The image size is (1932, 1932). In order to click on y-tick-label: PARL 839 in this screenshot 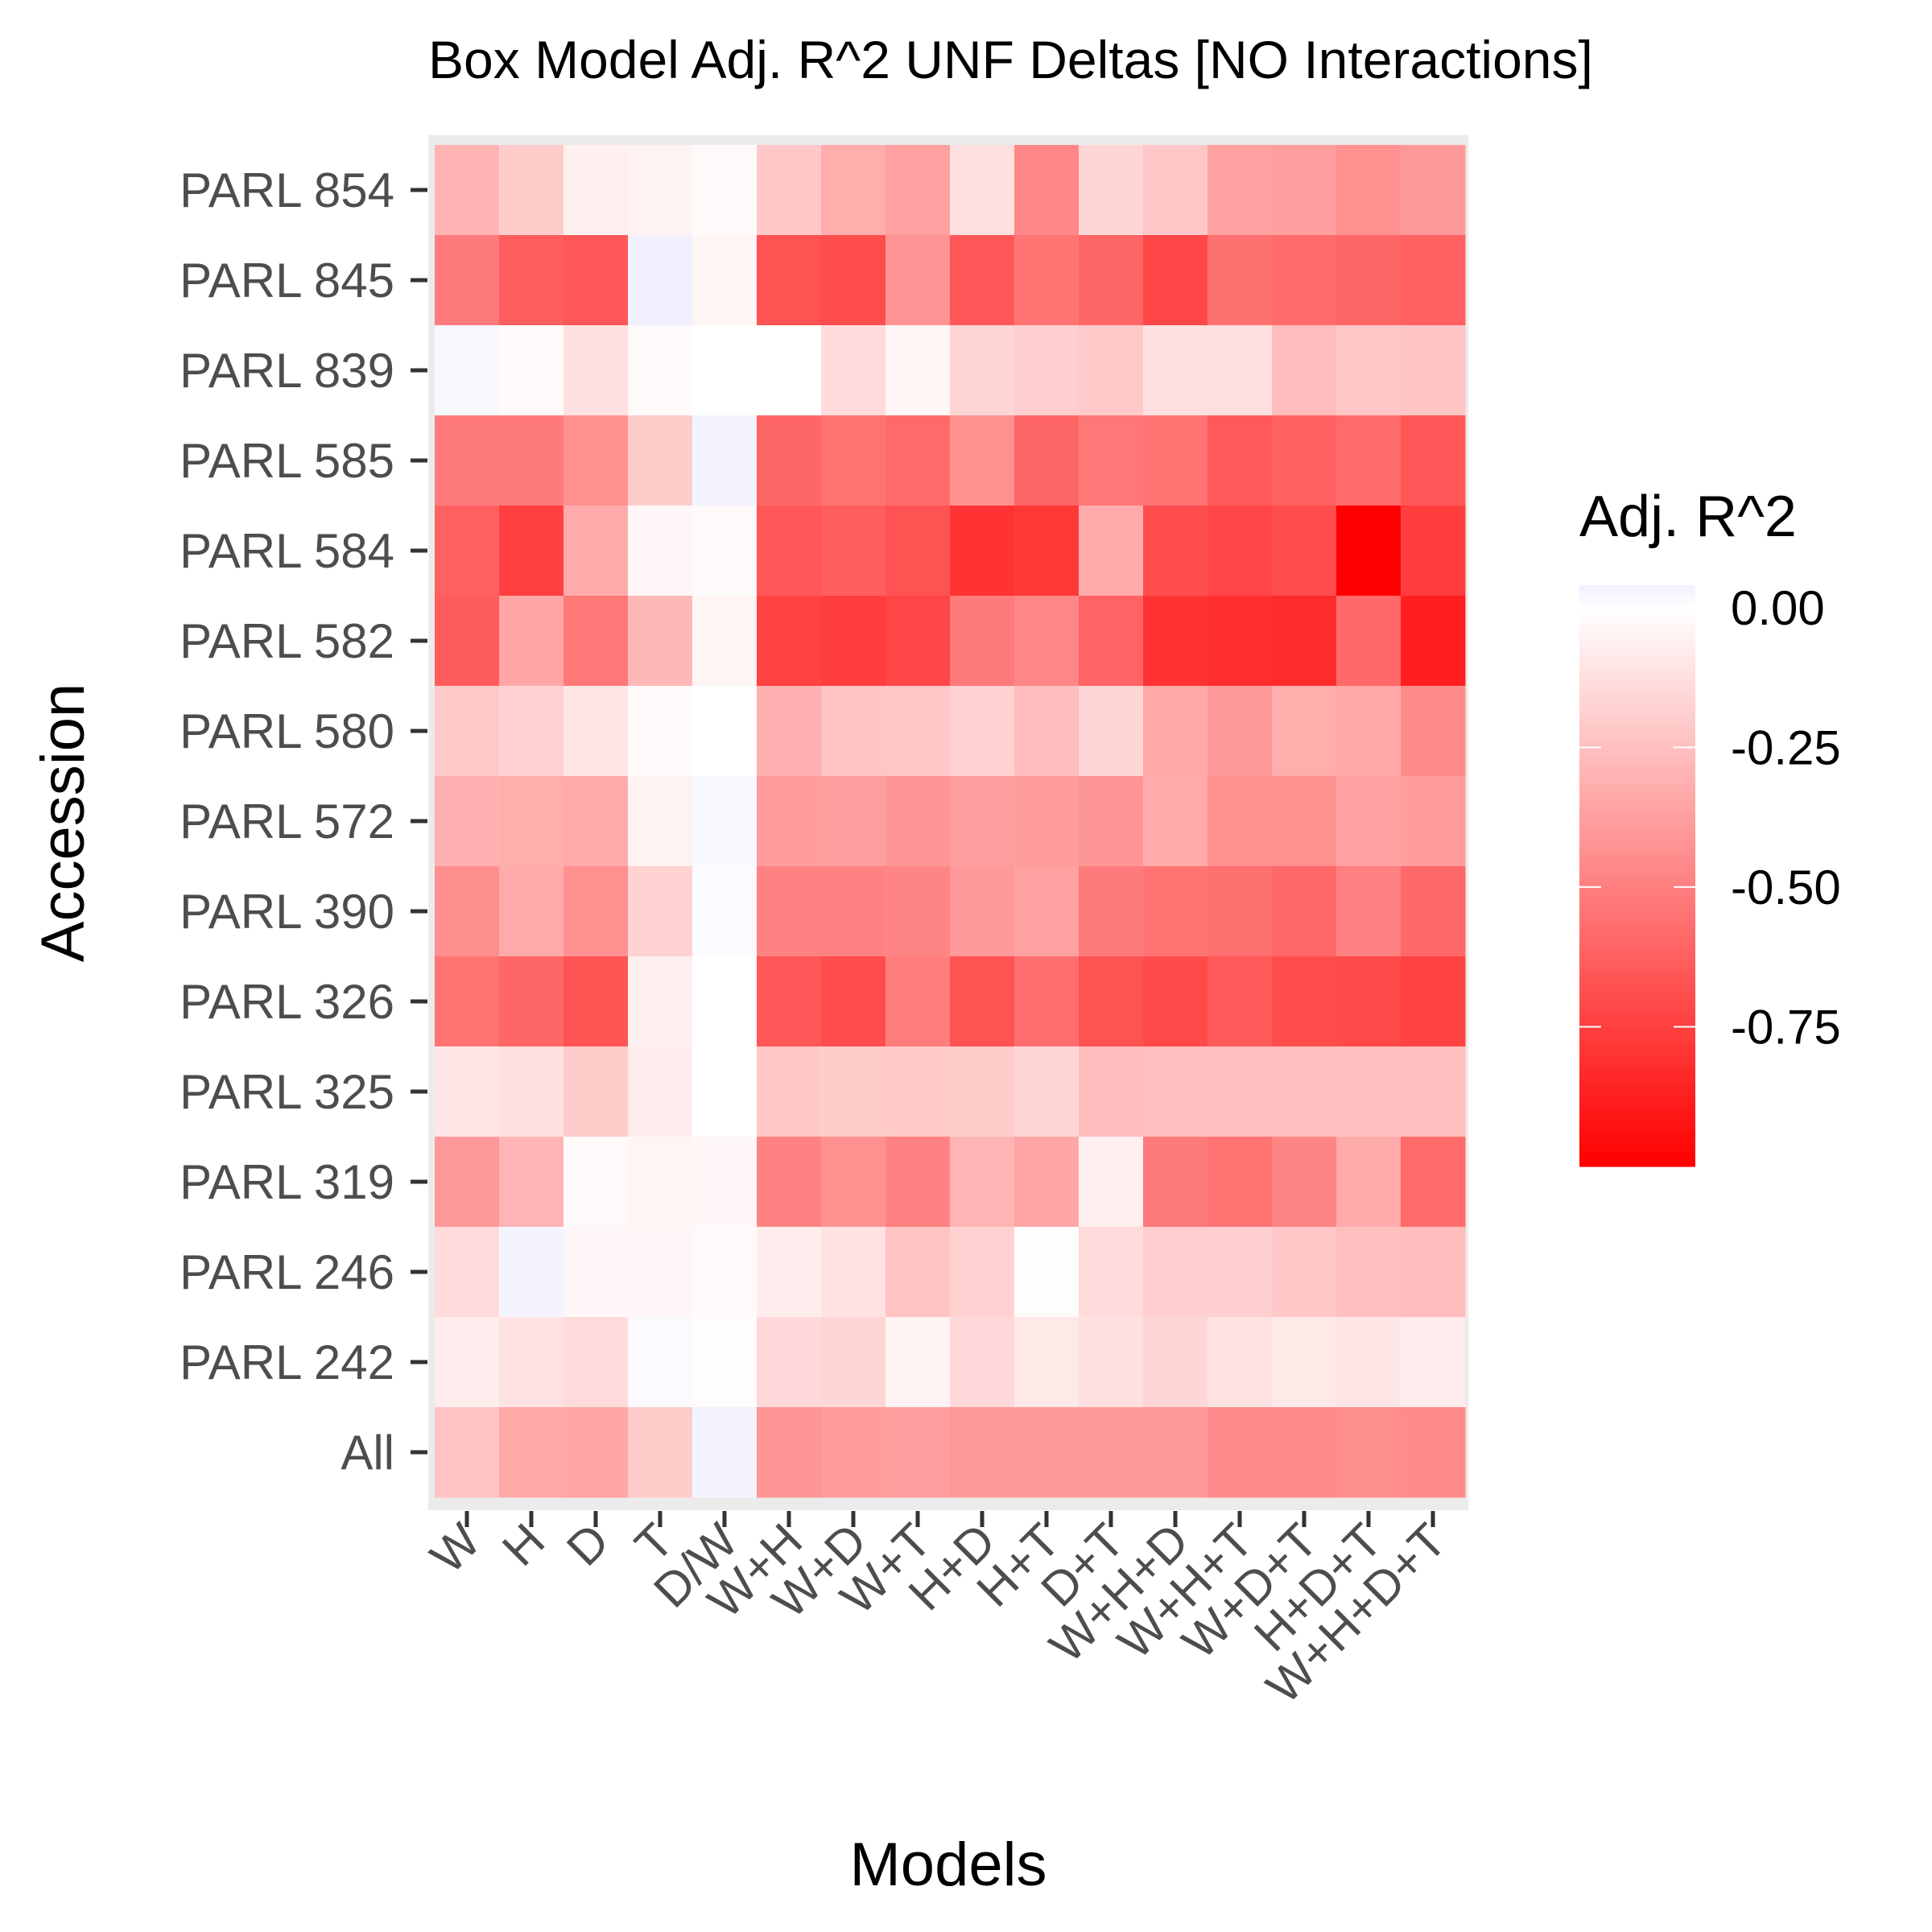, I will do `click(287, 371)`.